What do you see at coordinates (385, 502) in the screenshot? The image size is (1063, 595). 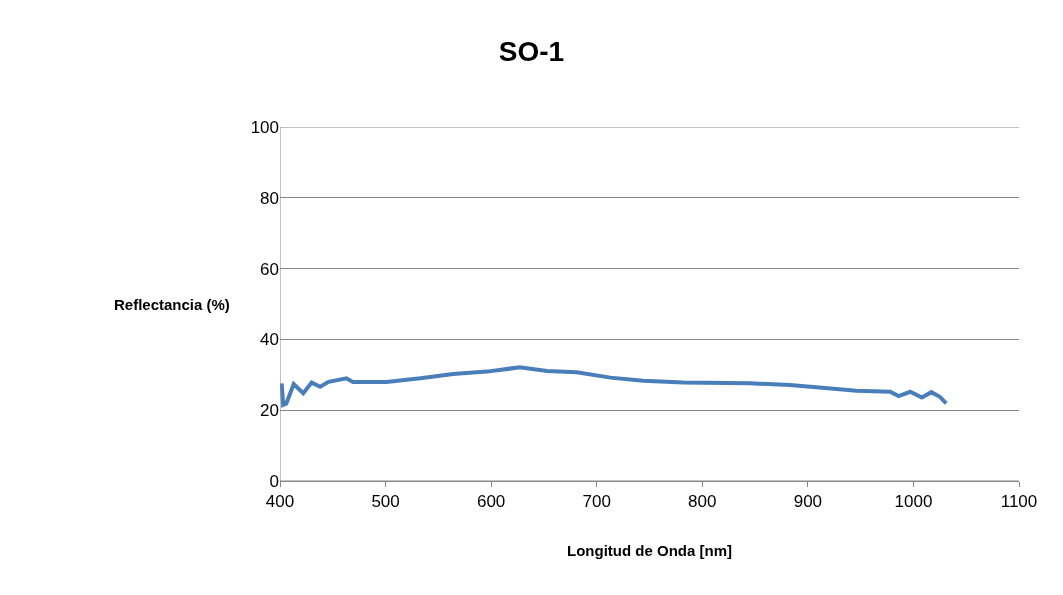 I see `x-tick-label: 500` at bounding box center [385, 502].